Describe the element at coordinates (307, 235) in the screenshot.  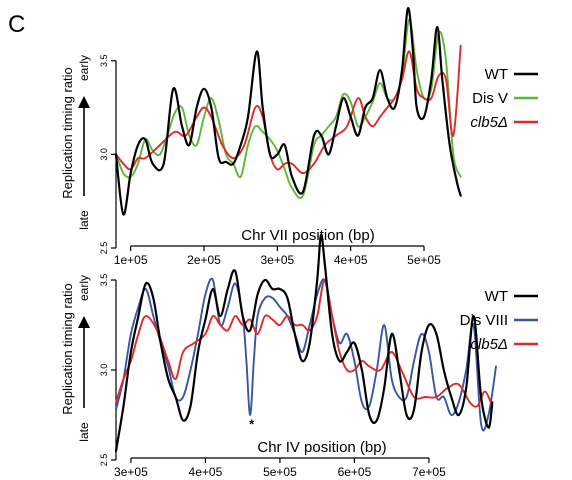
I see `x-axis-title-chr-vii: Chr VII position (bp)` at that location.